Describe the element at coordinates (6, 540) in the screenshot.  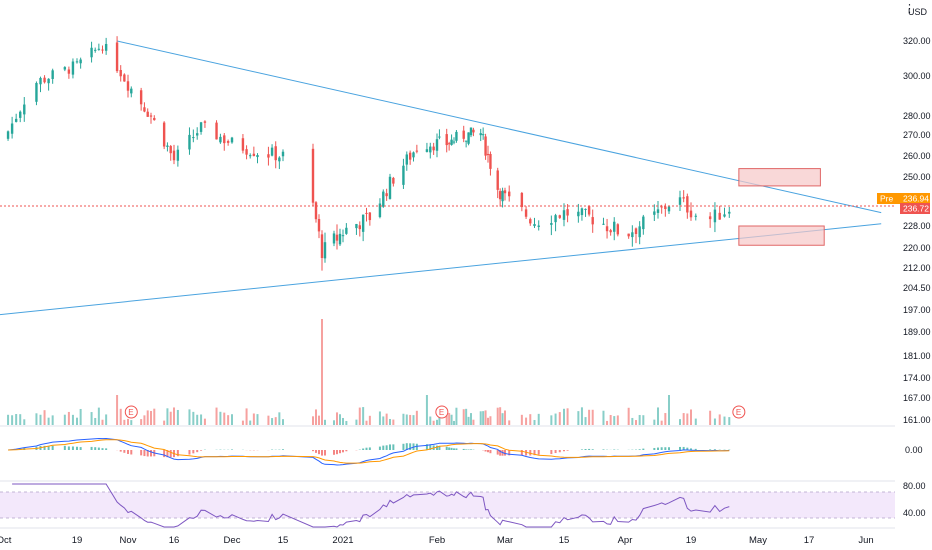
I see `time-tick-label: Oct` at that location.